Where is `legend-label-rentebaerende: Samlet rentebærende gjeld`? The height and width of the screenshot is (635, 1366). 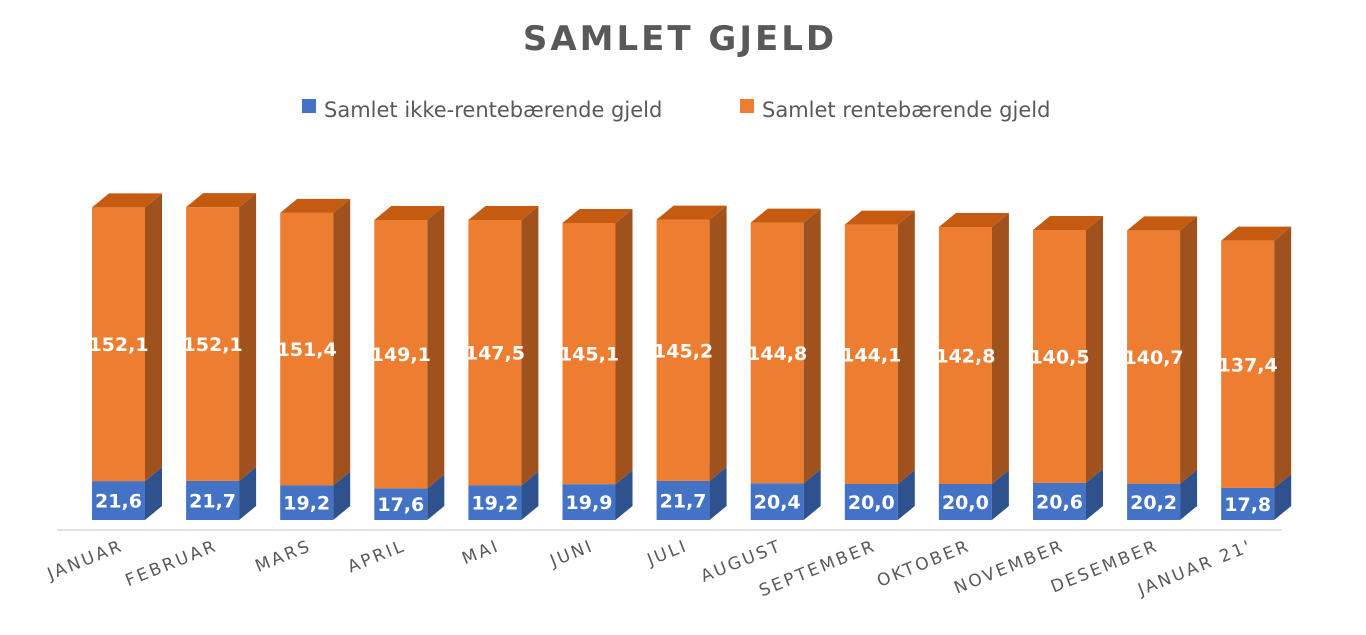 legend-label-rentebaerende: Samlet rentebærende gjeld is located at coordinates (906, 110).